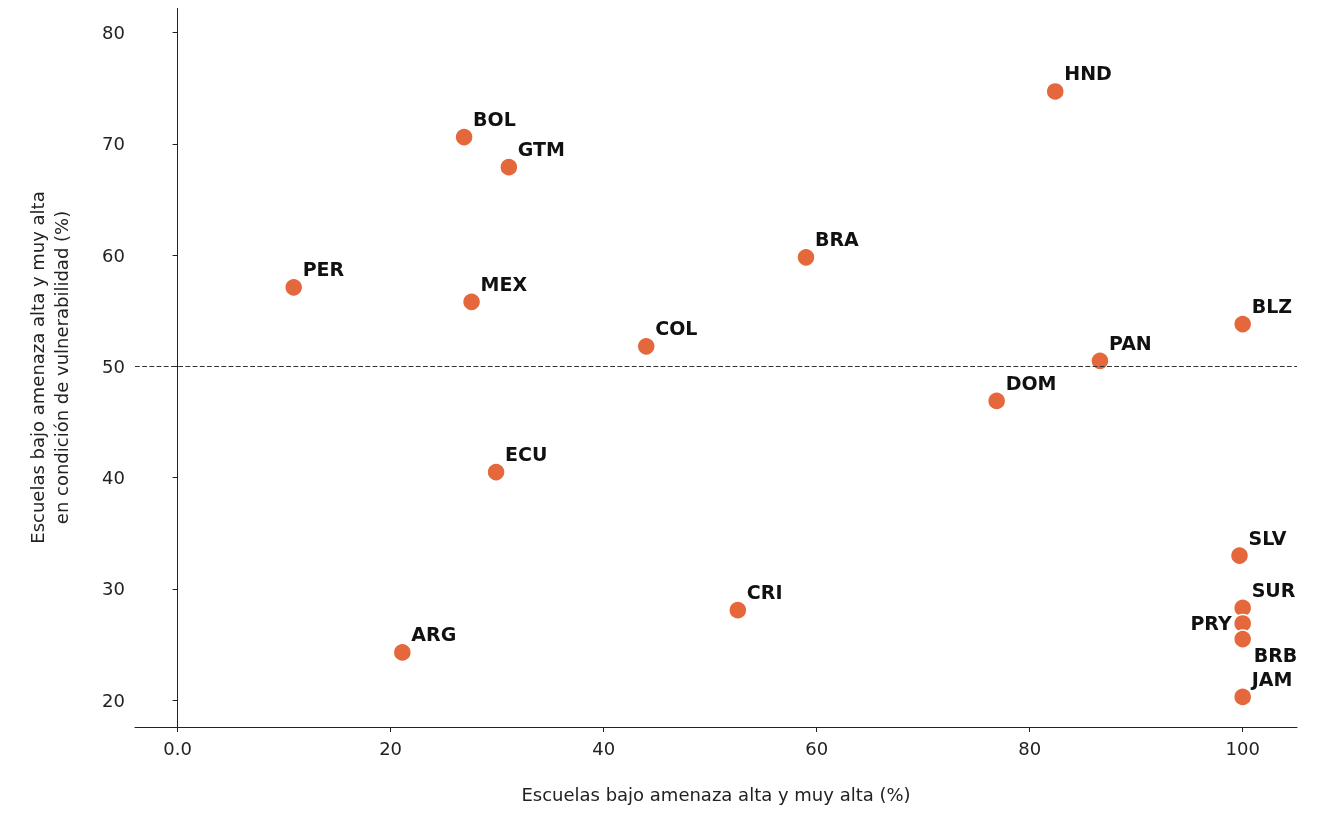  Describe the element at coordinates (1267, 537) in the screenshot. I see `annotation: SLV` at that location.